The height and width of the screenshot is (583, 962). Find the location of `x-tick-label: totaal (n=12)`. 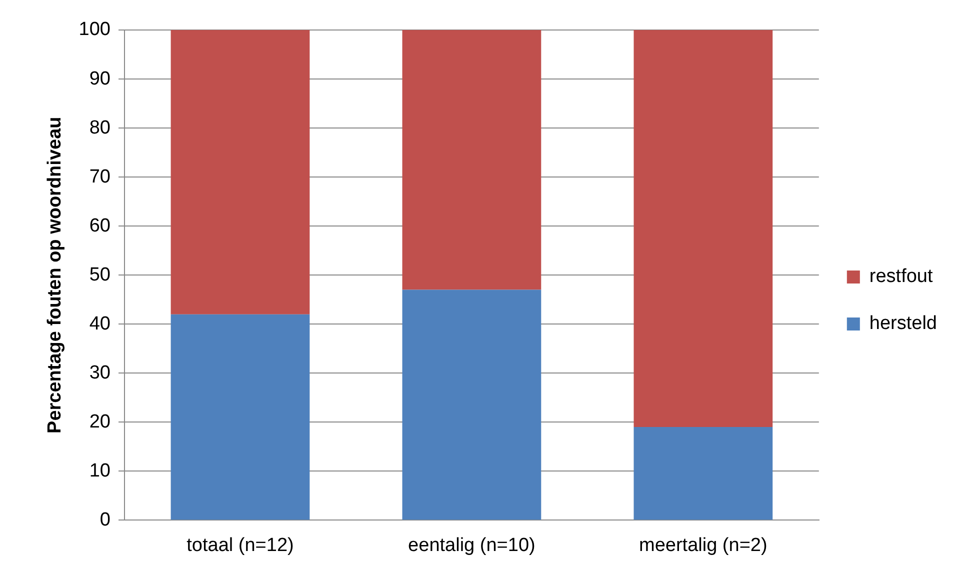

x-tick-label: totaal (n=12) is located at coordinates (240, 545).